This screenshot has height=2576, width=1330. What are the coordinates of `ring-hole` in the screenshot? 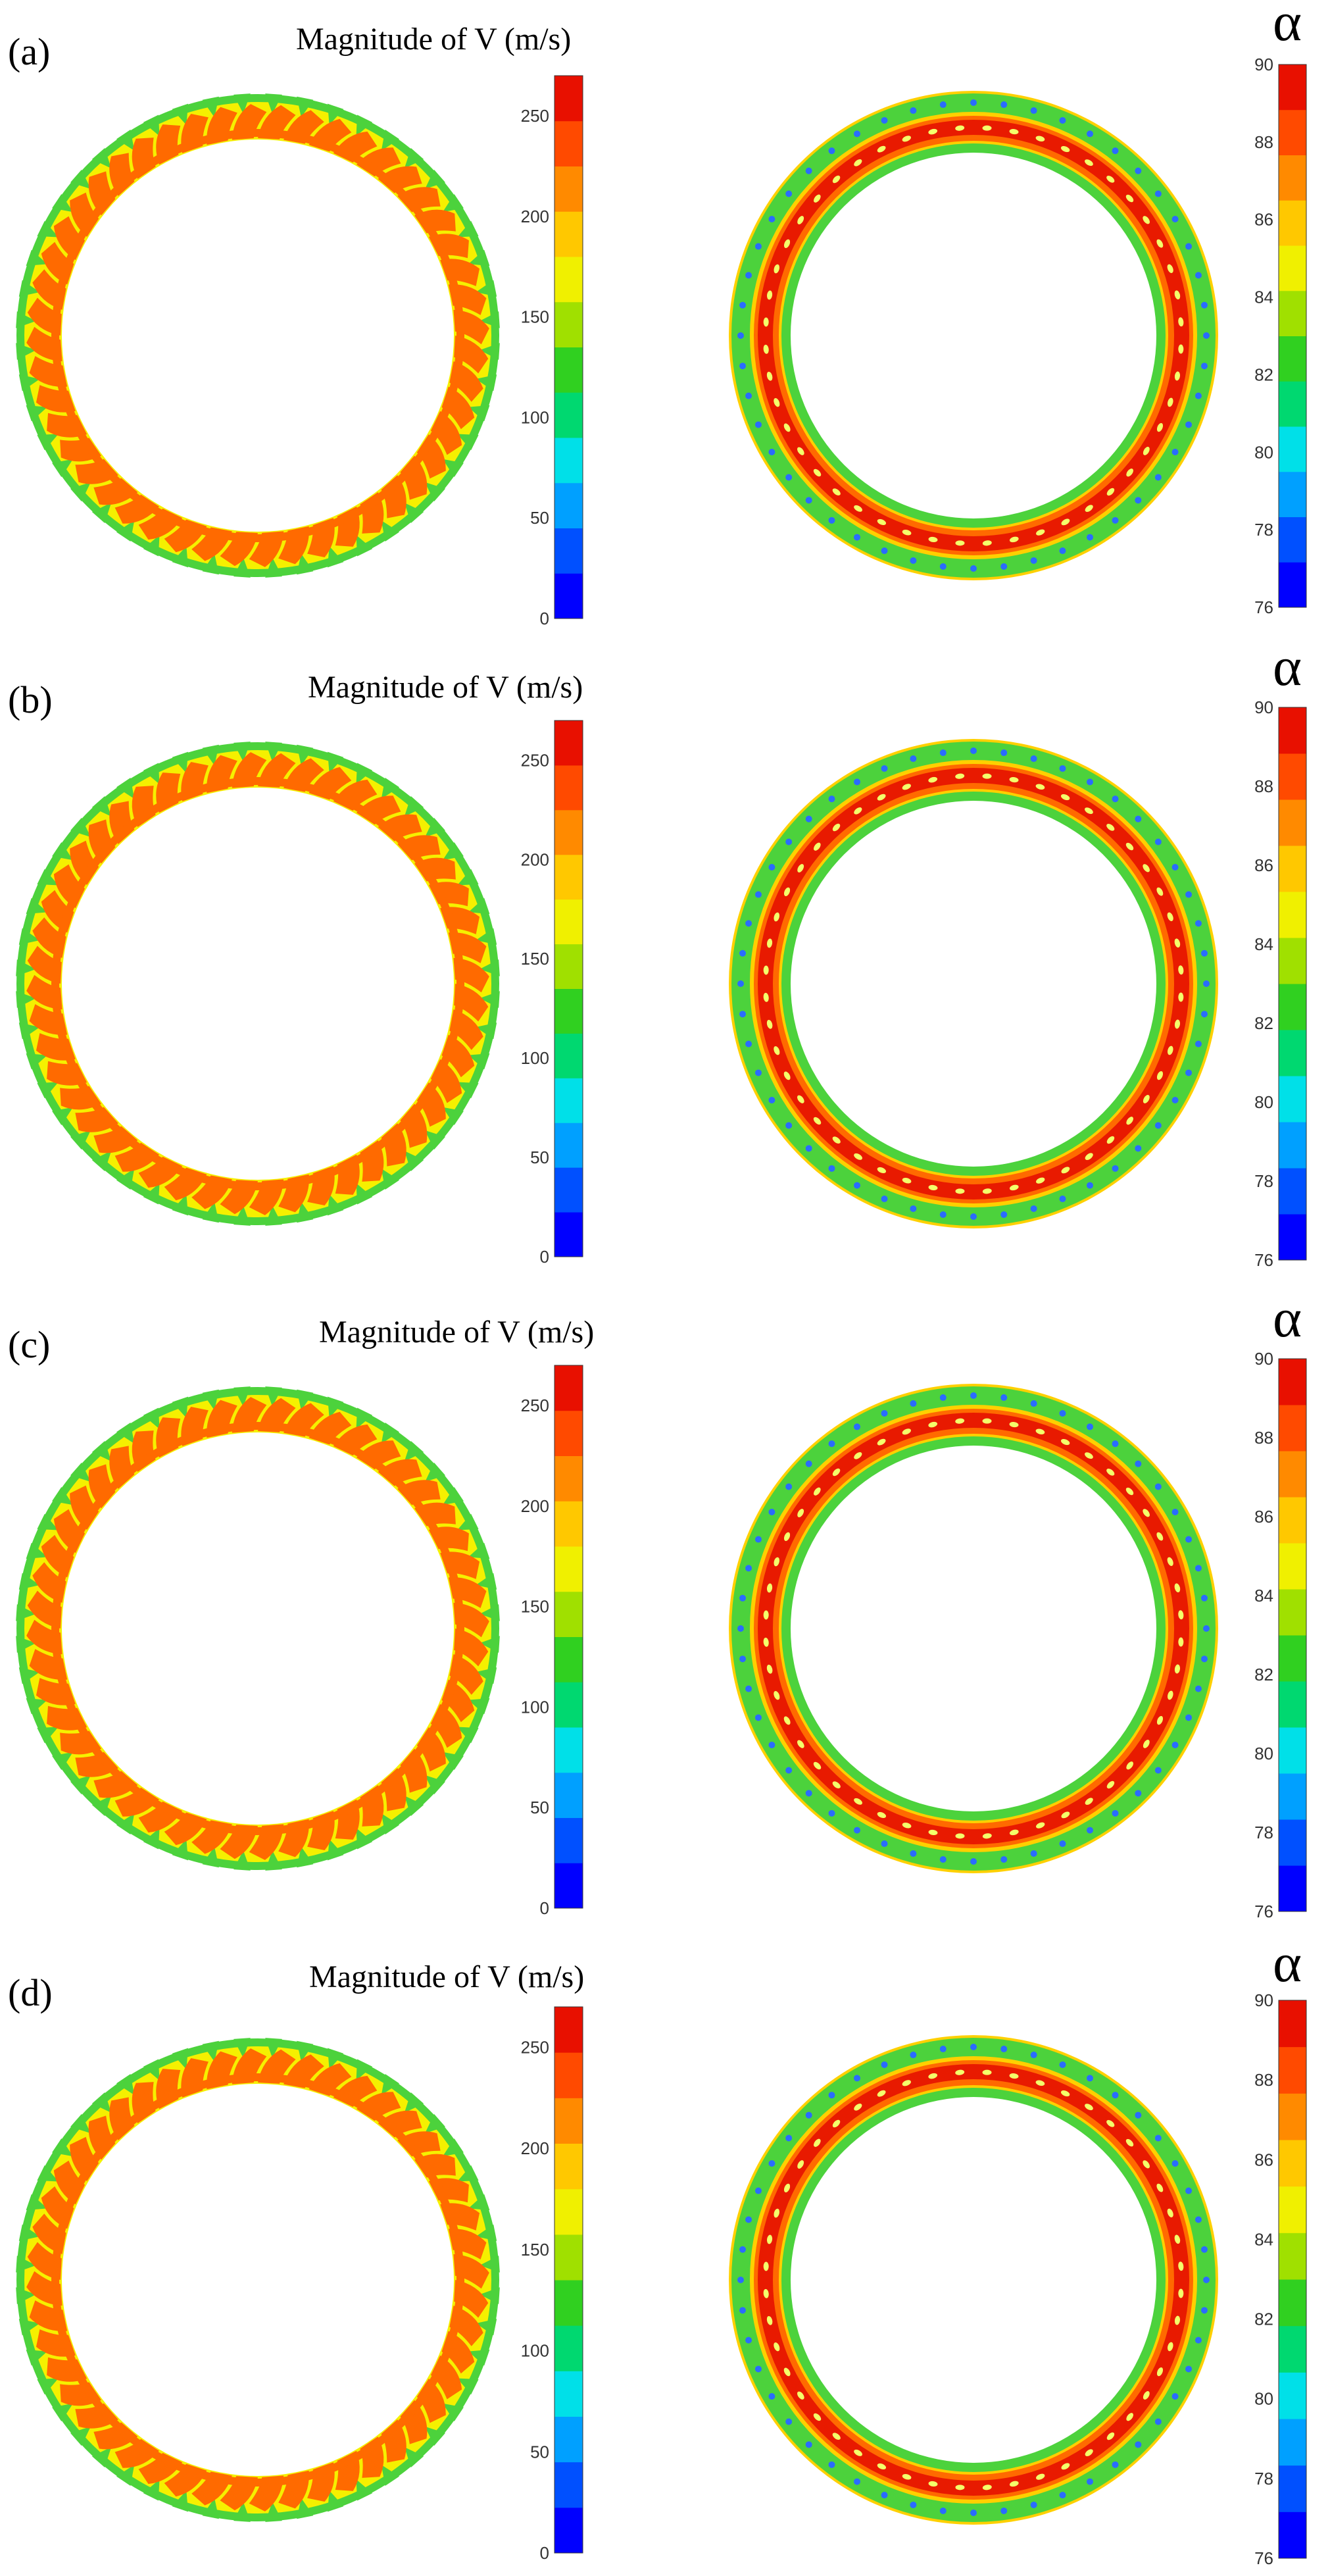 It's located at (973, 1628).